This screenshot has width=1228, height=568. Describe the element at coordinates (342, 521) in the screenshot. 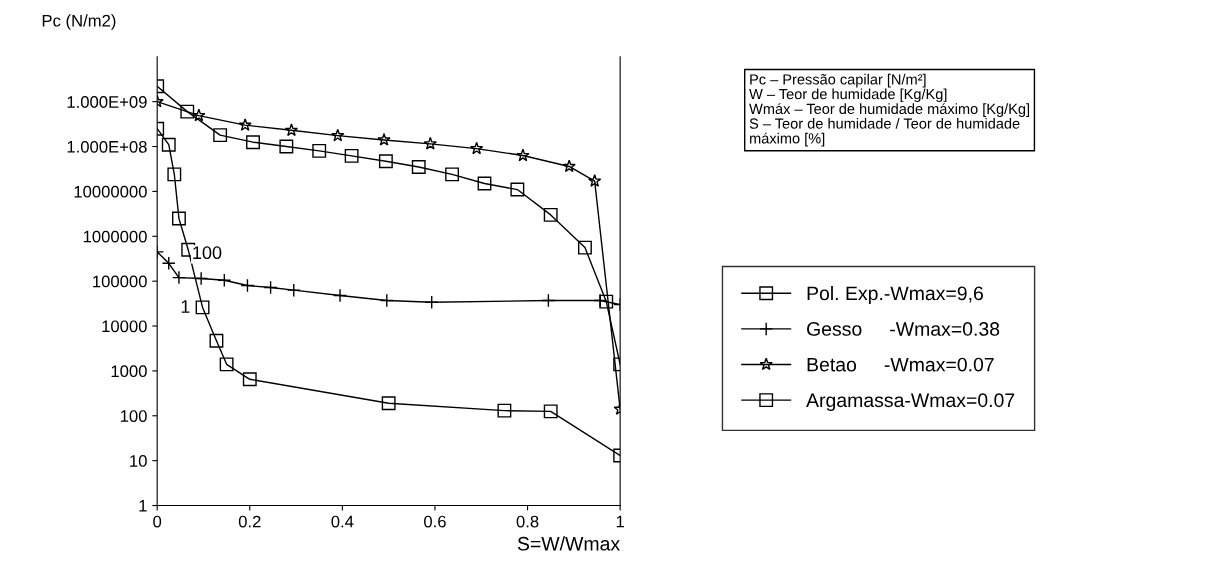

I see `x-tick-label: 0.4` at that location.